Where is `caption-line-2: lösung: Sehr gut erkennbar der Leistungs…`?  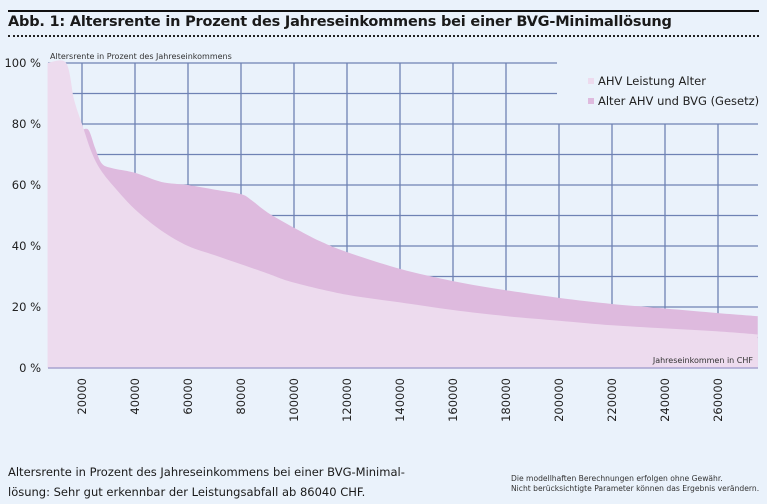
caption-line-2: lösung: Sehr gut erkennbar der Leistungs… is located at coordinates (187, 492).